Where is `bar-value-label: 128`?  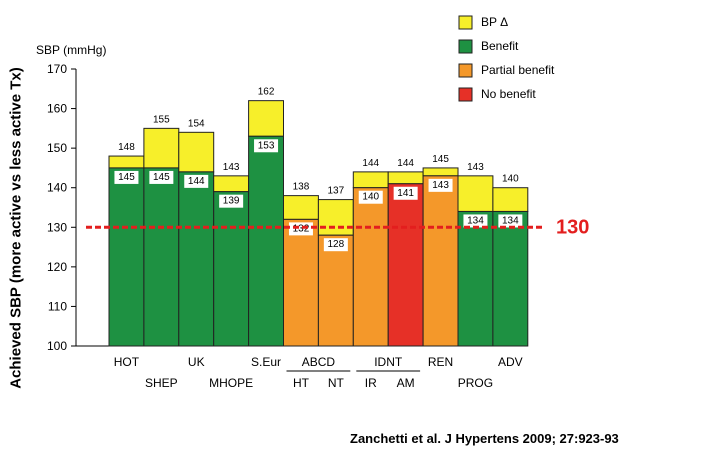 bar-value-label: 128 is located at coordinates (336, 244).